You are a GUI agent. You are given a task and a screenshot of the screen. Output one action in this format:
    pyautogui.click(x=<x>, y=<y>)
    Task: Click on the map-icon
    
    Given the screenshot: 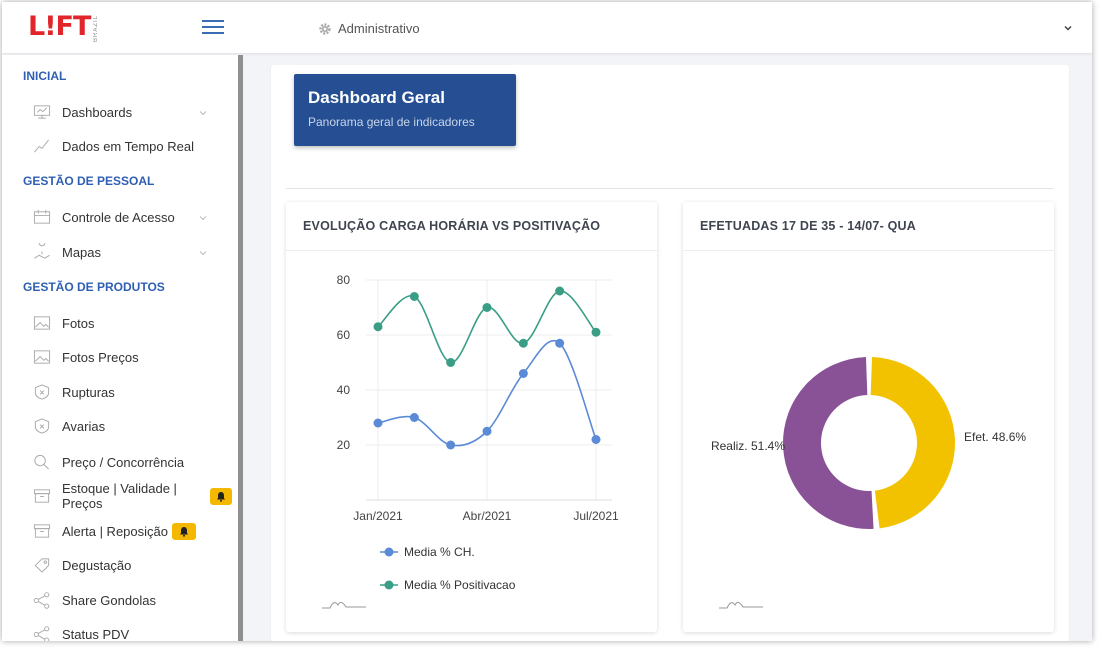 What is the action you would take?
    pyautogui.click(x=42, y=252)
    